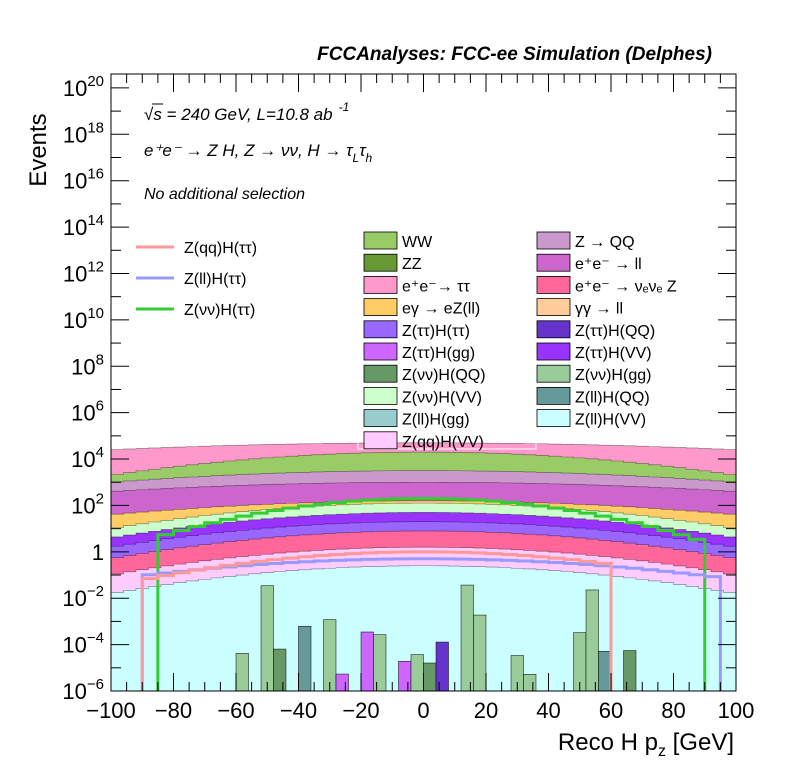 The image size is (796, 777). I want to click on y-tick-label: 1, so click(98, 552).